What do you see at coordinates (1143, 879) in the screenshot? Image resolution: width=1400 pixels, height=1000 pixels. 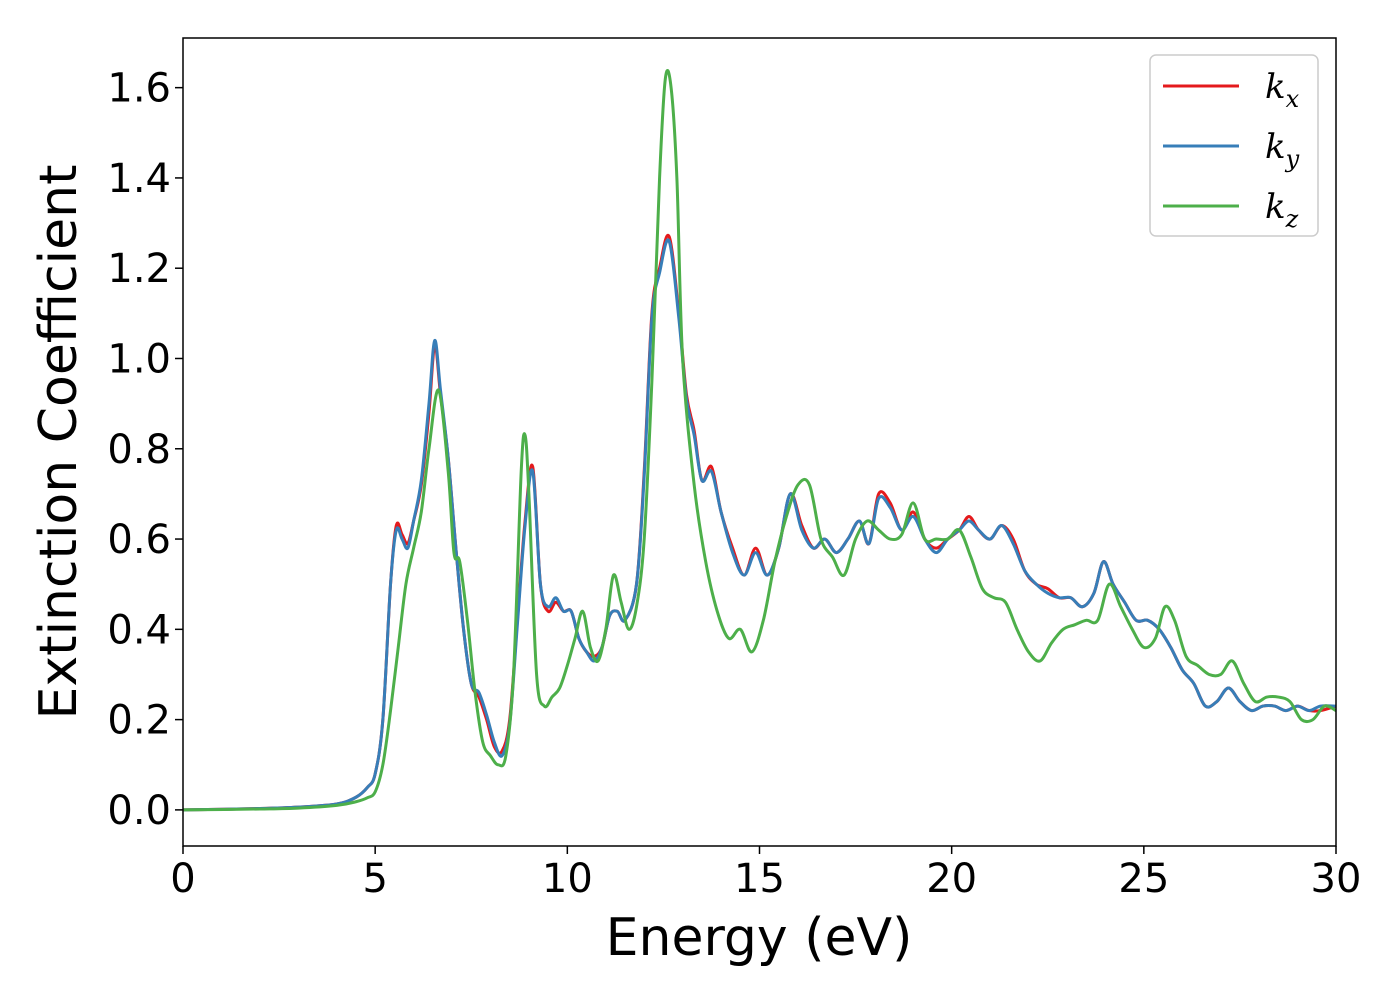 I see `x-tick-label: 25` at bounding box center [1143, 879].